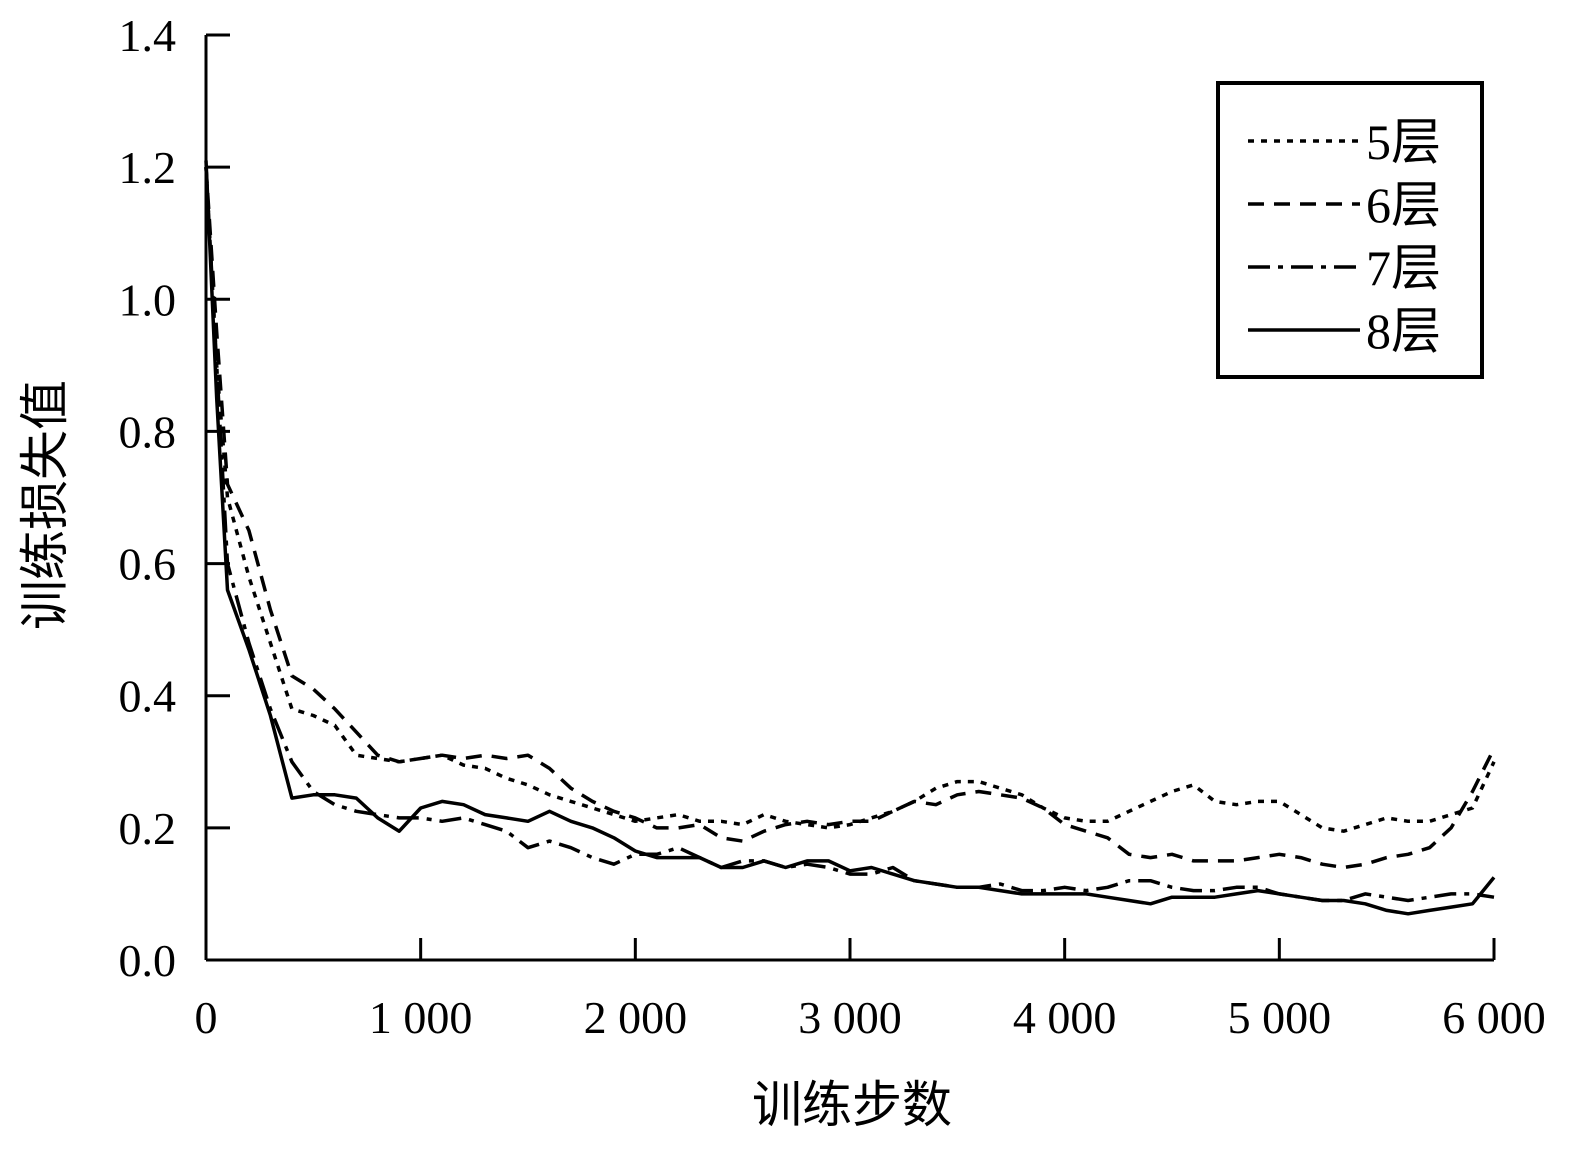 The width and height of the screenshot is (1589, 1157). What do you see at coordinates (1403, 268) in the screenshot?
I see `legend-label-3: 7层` at bounding box center [1403, 268].